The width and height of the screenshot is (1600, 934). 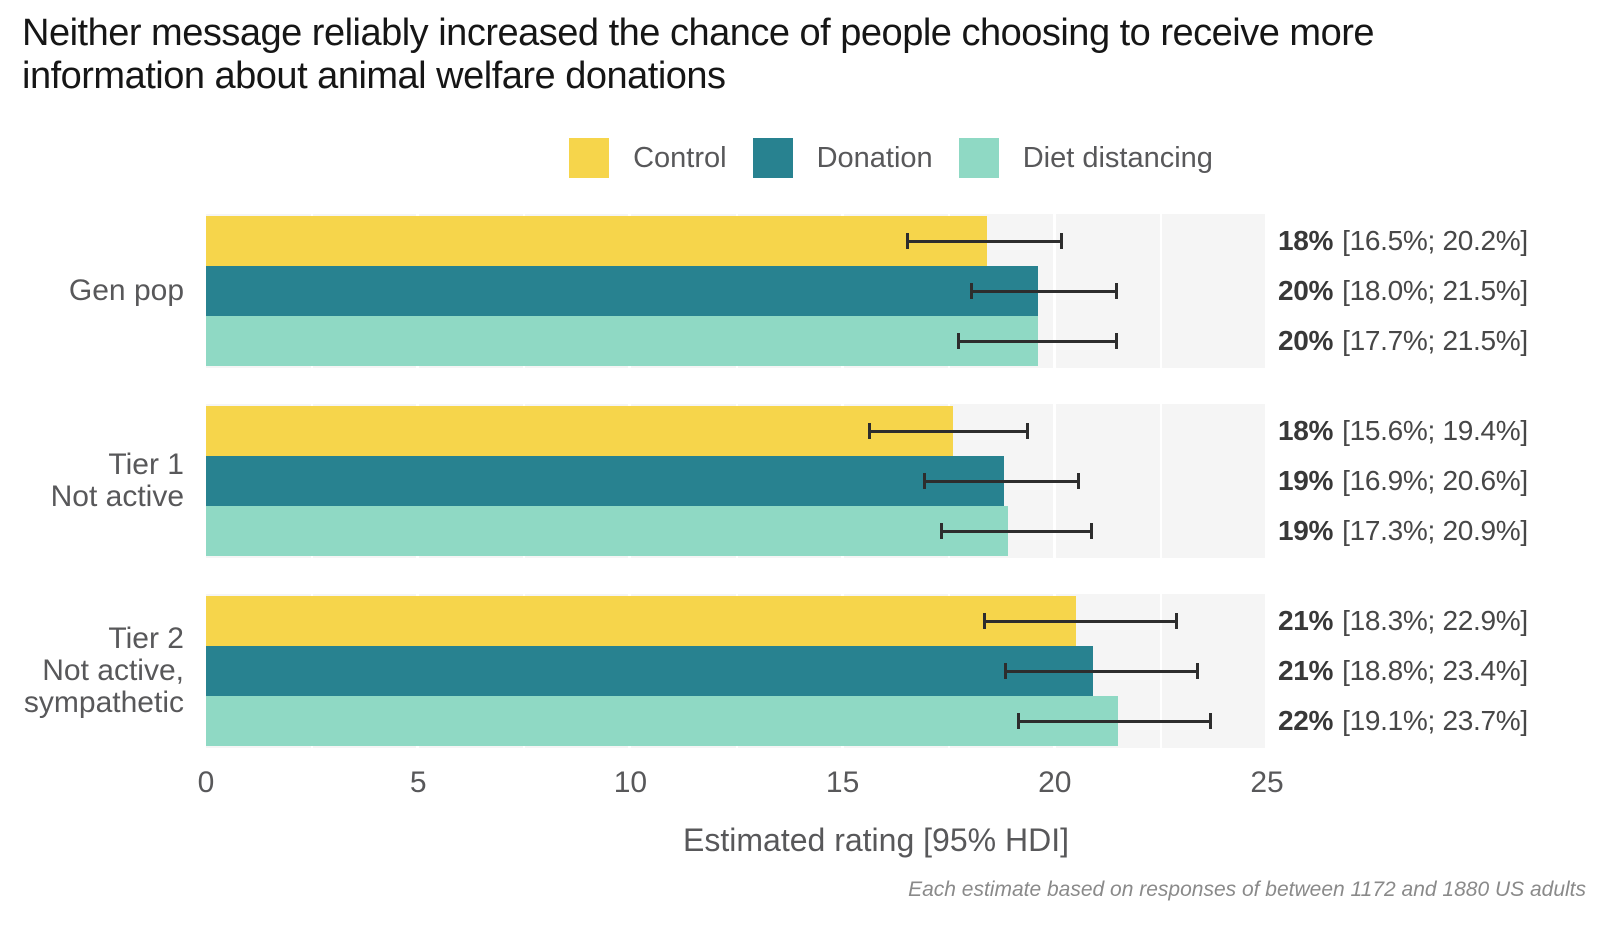 What do you see at coordinates (1306, 720) in the screenshot?
I see `value-label-estimate: 22%` at bounding box center [1306, 720].